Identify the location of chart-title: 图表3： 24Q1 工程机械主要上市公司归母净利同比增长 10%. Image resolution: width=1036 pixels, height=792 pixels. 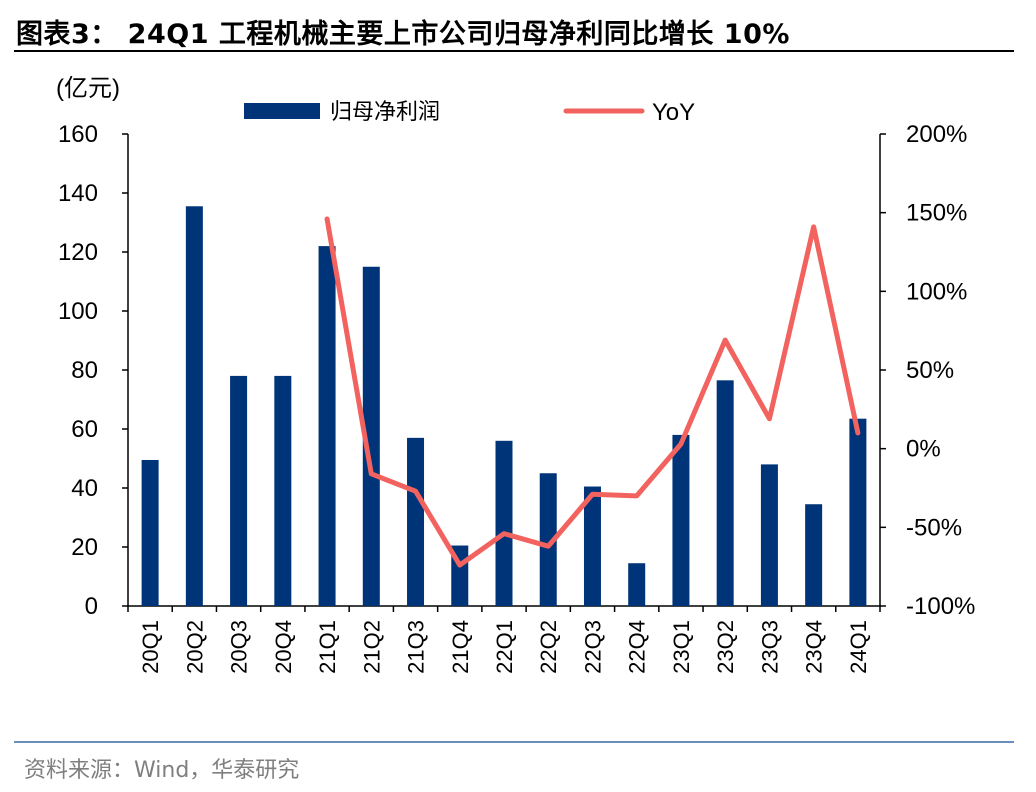
(403, 34).